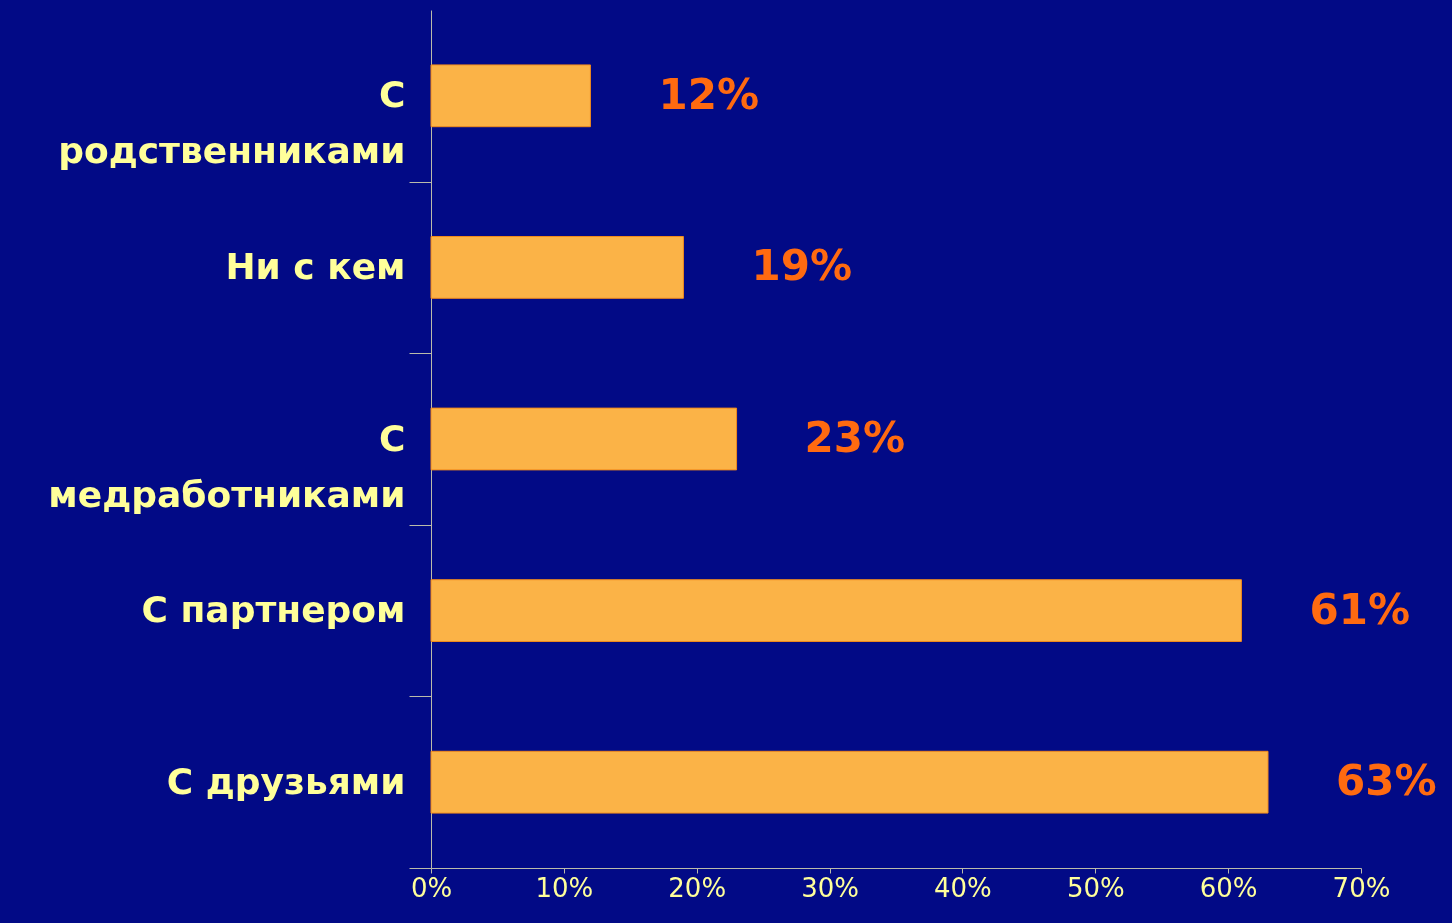  Describe the element at coordinates (273, 610) in the screenshot. I see `y-tick-label: С партнером` at that location.